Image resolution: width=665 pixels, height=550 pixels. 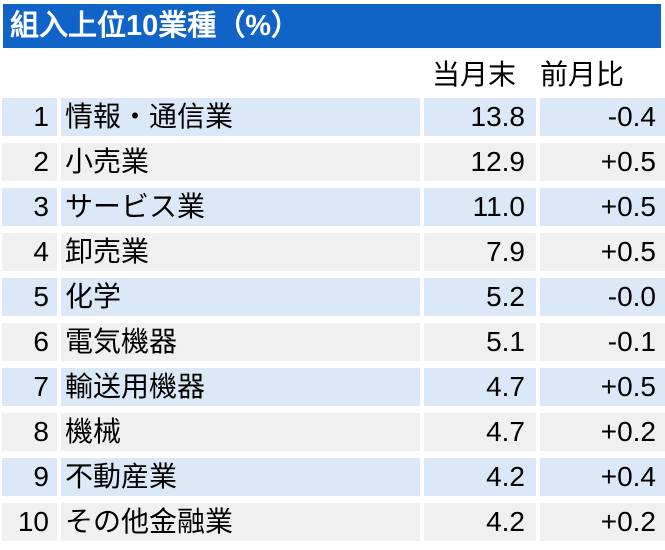 I want to click on industry-name-cell: 輸送用機器, so click(x=240, y=387).